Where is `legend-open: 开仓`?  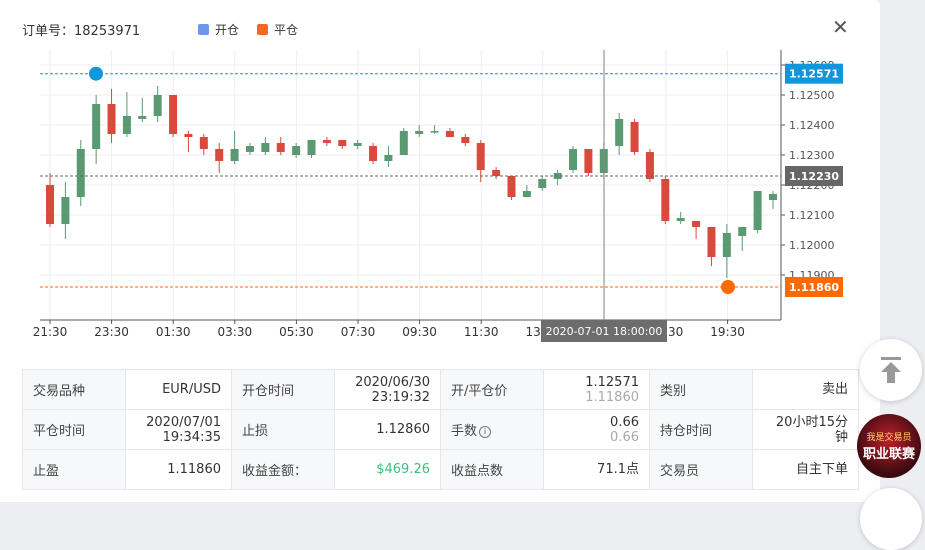
legend-open: 开仓 is located at coordinates (218, 29).